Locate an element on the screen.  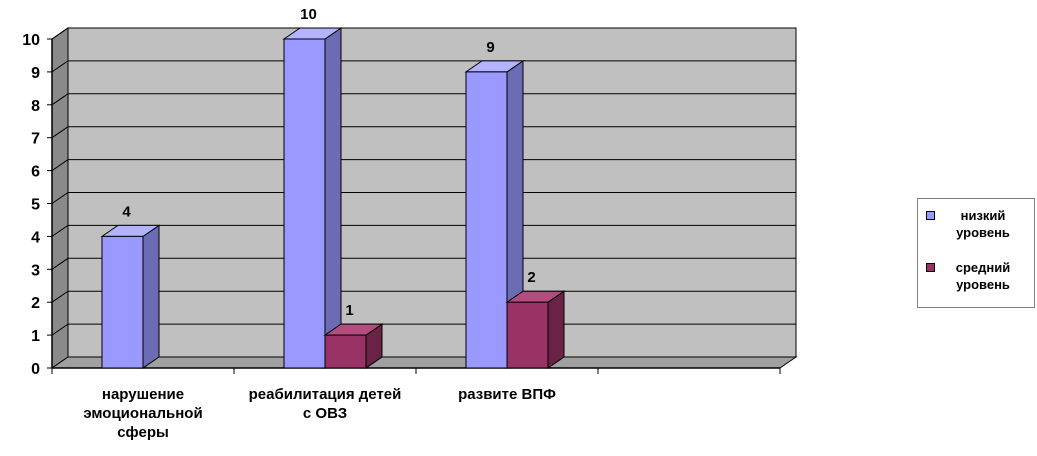
y-tick-label: 3 is located at coordinates (35, 270).